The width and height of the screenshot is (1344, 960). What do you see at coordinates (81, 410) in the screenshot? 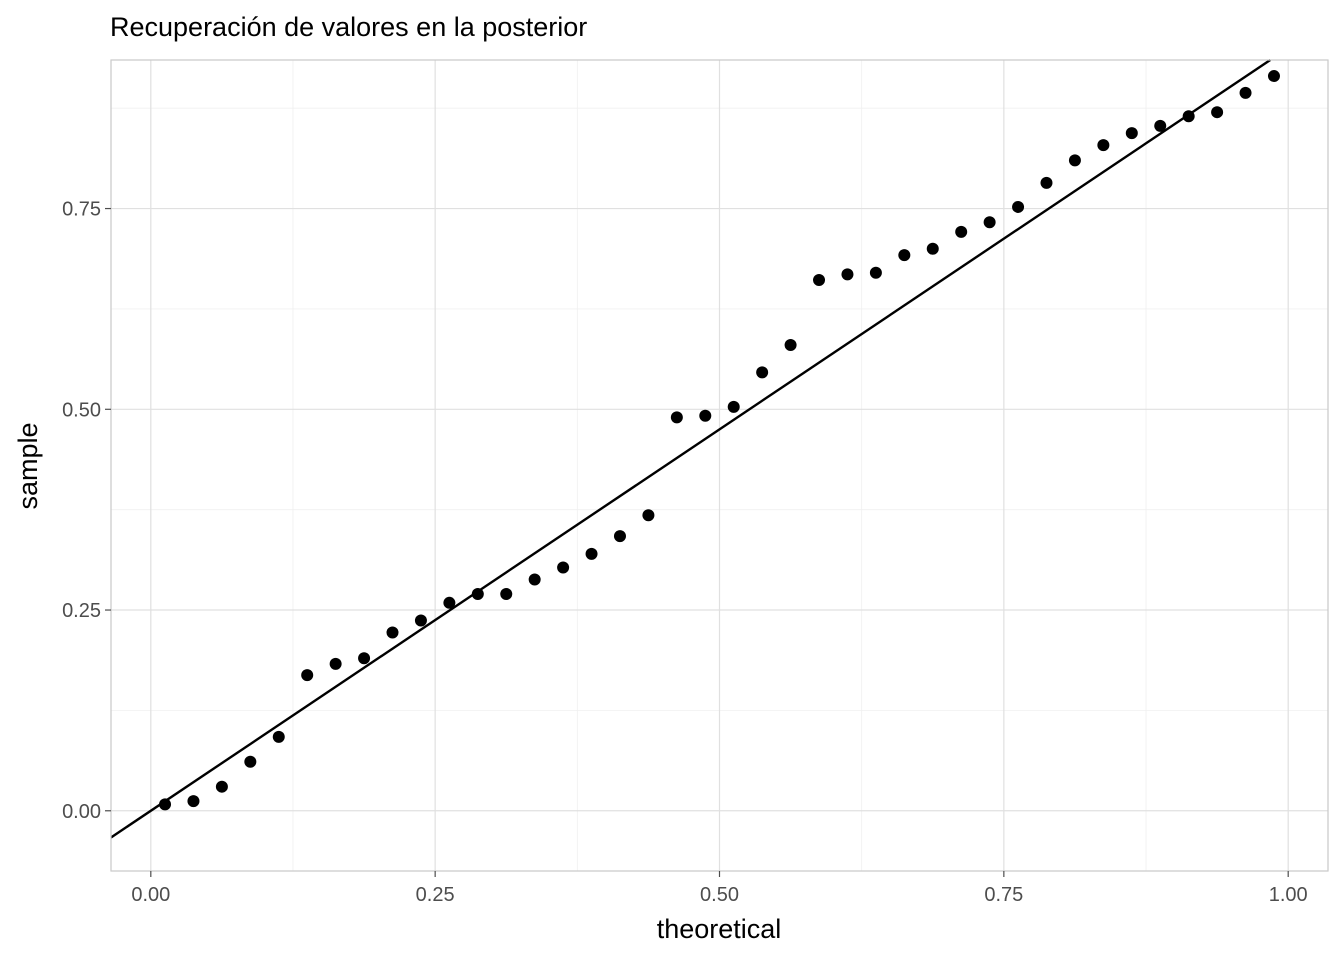
I see `y-tick-label: 0.50` at bounding box center [81, 410].